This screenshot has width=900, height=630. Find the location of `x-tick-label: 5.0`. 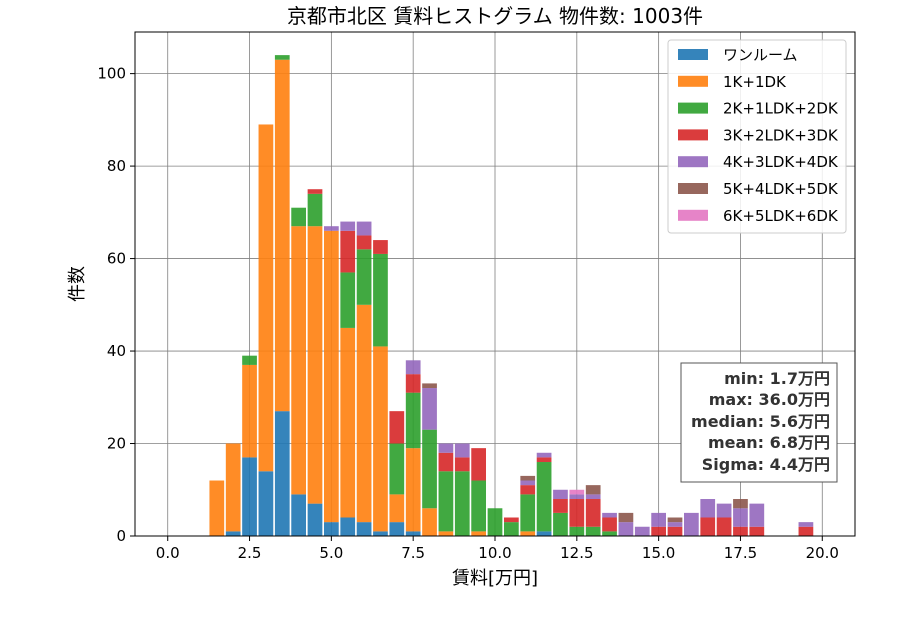

x-tick-label: 5.0 is located at coordinates (331, 553).